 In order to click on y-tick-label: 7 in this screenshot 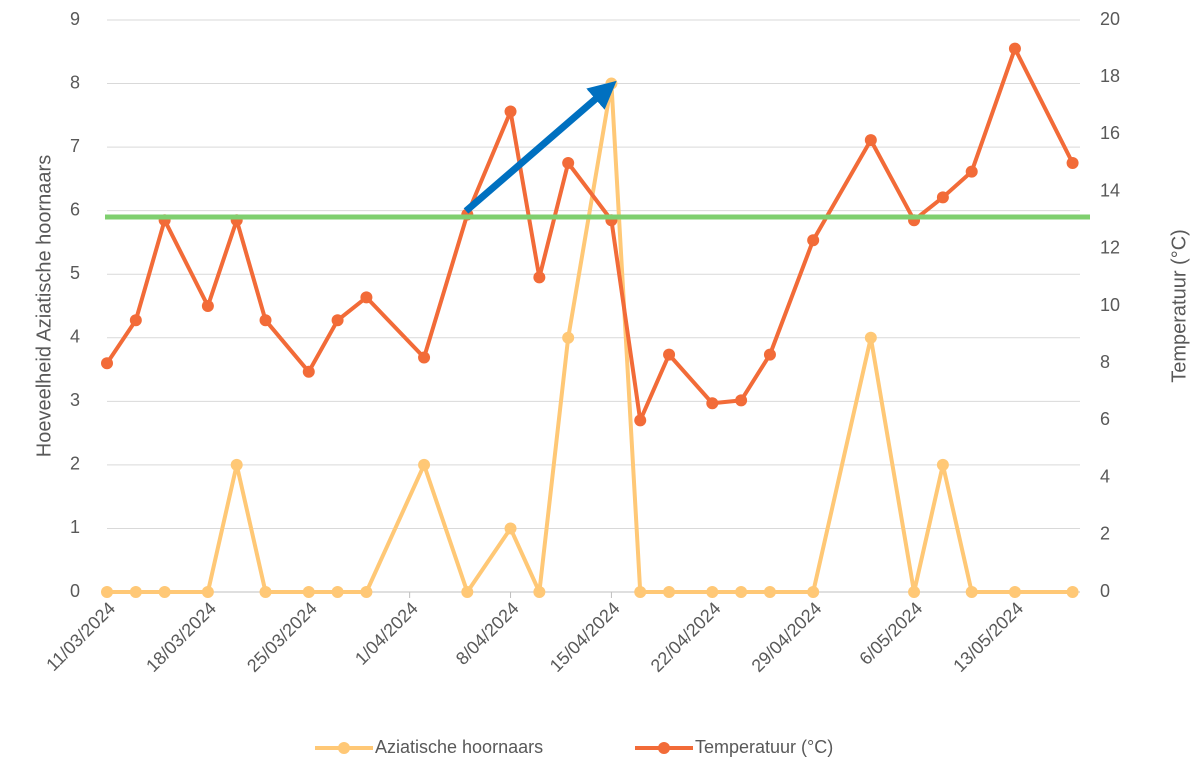, I will do `click(75, 146)`.